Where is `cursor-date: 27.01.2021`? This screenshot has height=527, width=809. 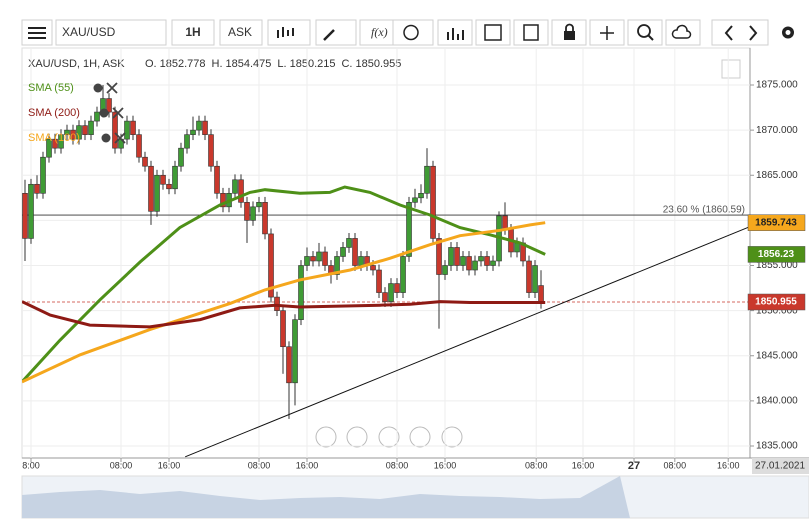
cursor-date: 27.01.2021 is located at coordinates (780, 466).